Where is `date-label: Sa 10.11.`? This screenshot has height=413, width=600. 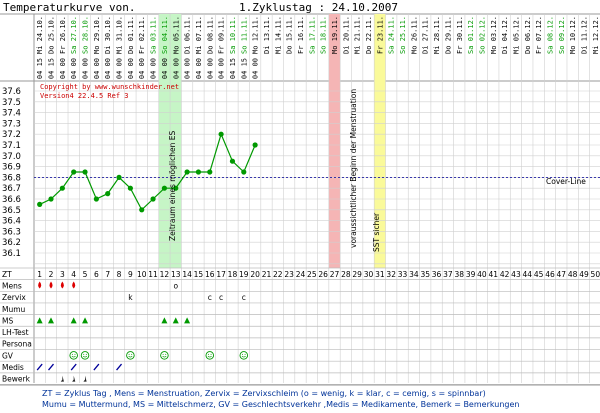
date-label: Sa 10.11. is located at coordinates (233, 35).